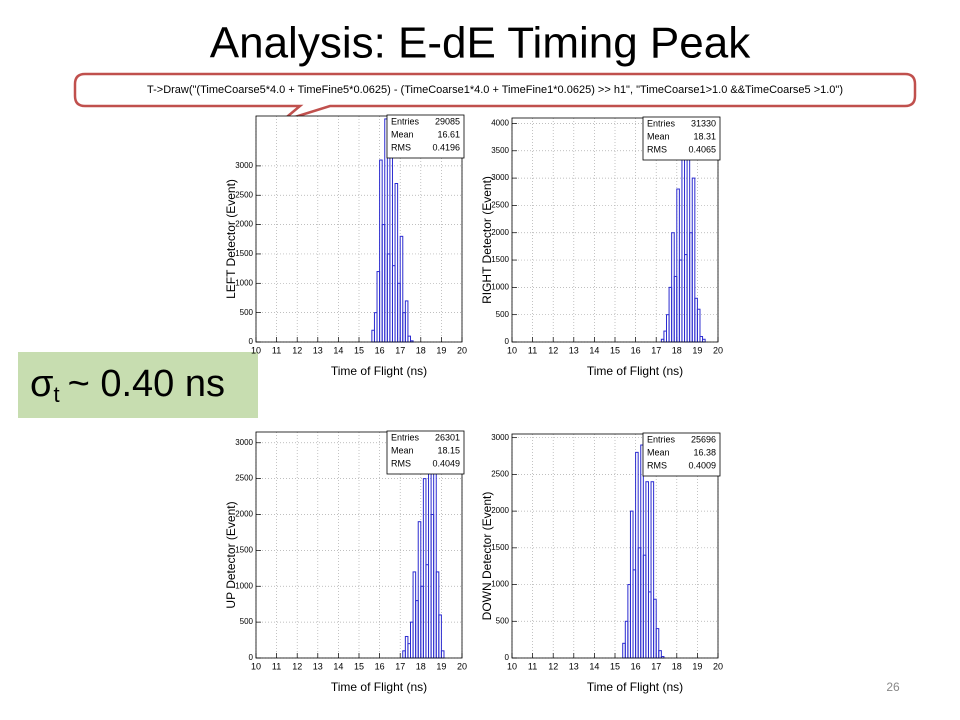  Describe the element at coordinates (500, 150) in the screenshot. I see `y-tick-label: 3500` at that location.